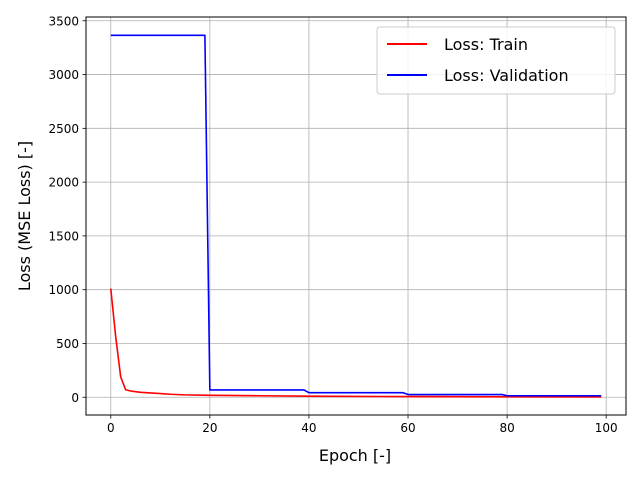 Image resolution: width=640 pixels, height=484 pixels. Describe the element at coordinates (63, 75) in the screenshot. I see `y-tick-label: 3000` at that location.